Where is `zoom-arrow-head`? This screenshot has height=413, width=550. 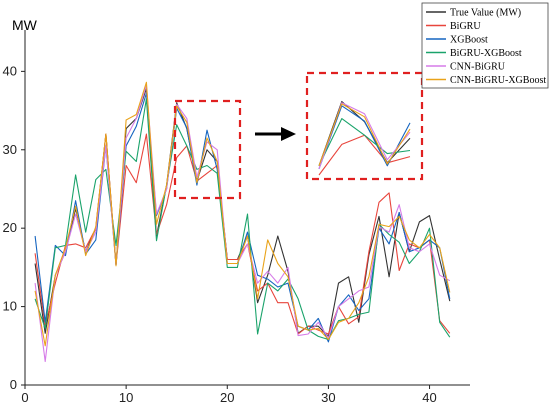 zoom-arrow-head is located at coordinates (288, 134).